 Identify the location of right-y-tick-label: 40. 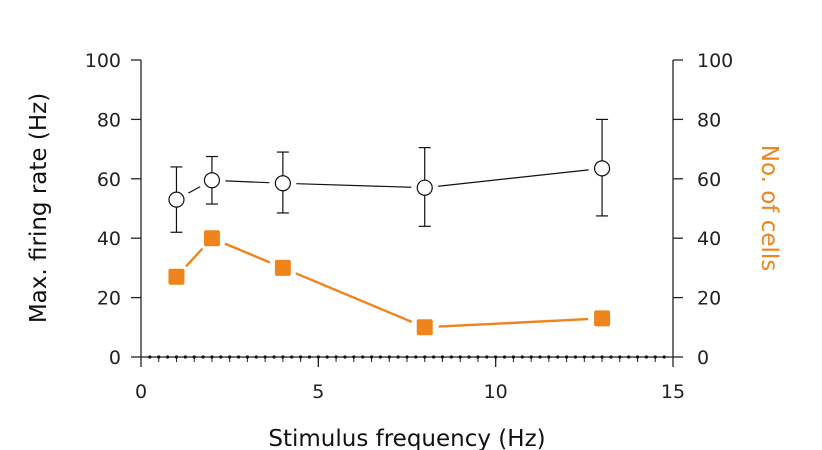
(709, 239).